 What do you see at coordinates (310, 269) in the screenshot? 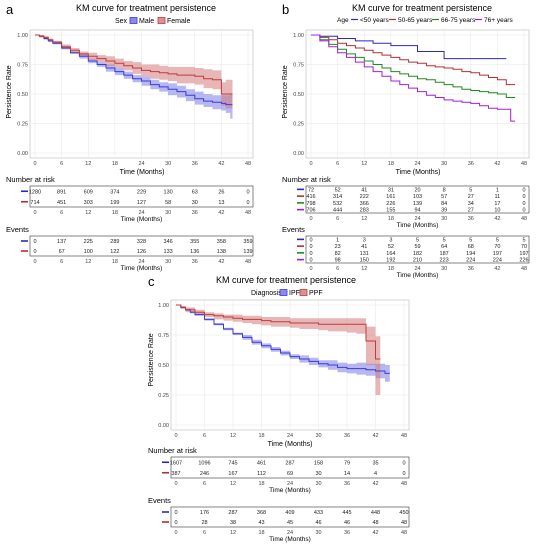
I see `panel-b-events-xtick-label: 0` at bounding box center [310, 269].